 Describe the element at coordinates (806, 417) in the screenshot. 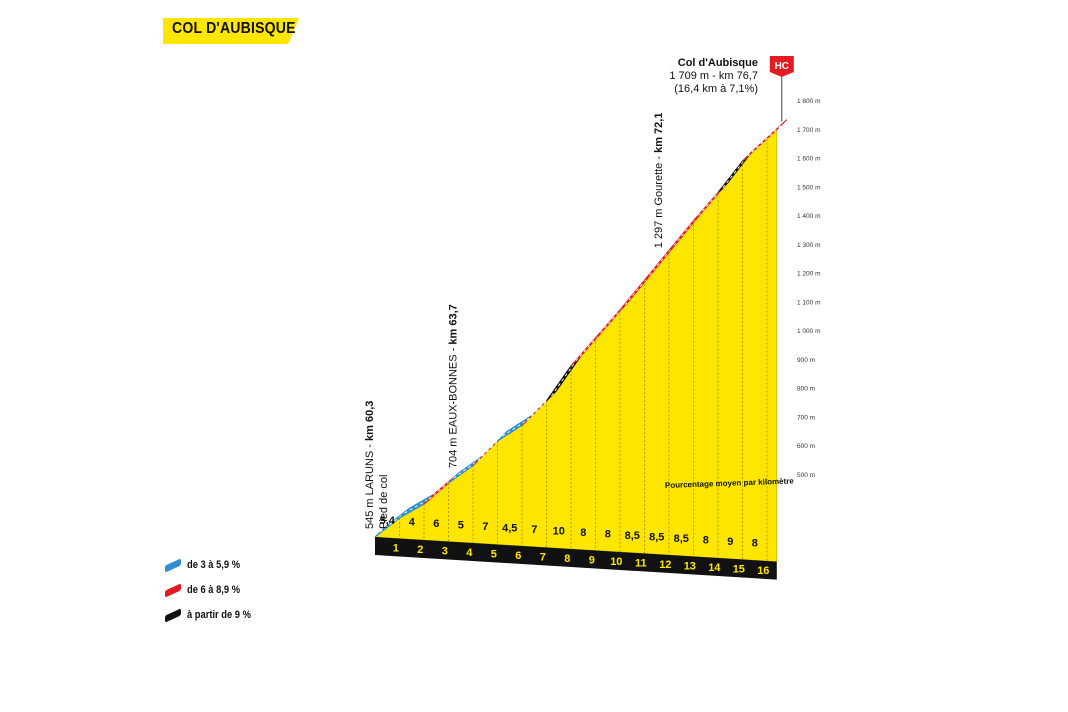

I see `altitude-tick: 700 m` at that location.